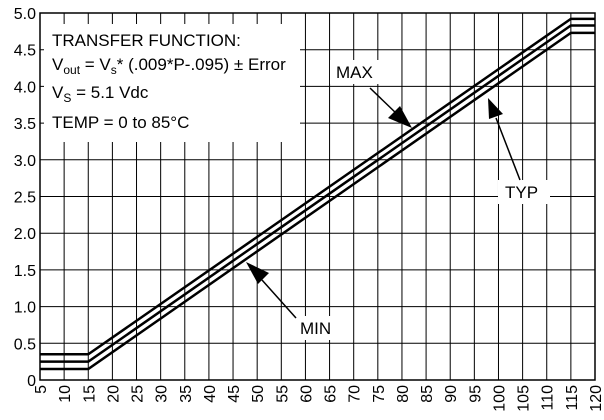 The height and width of the screenshot is (420, 604). What do you see at coordinates (282, 394) in the screenshot?
I see `x-tick-label: 55` at bounding box center [282, 394].